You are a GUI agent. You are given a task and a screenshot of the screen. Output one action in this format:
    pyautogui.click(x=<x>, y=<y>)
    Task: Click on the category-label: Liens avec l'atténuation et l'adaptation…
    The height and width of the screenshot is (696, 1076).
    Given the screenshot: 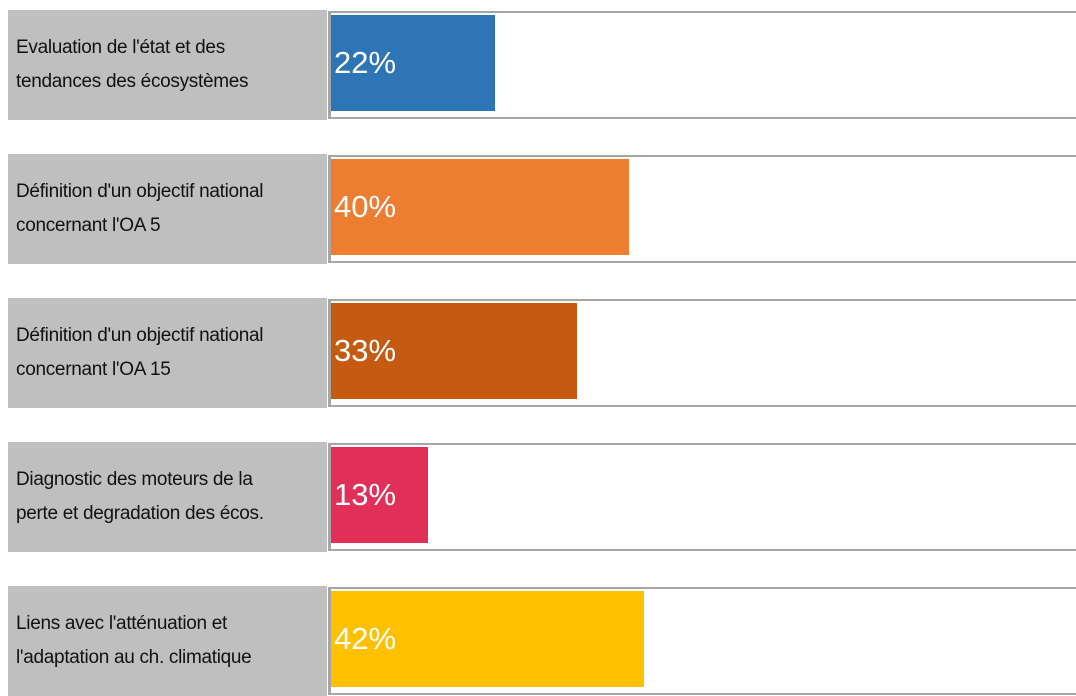 What is the action you would take?
    pyautogui.click(x=167, y=641)
    